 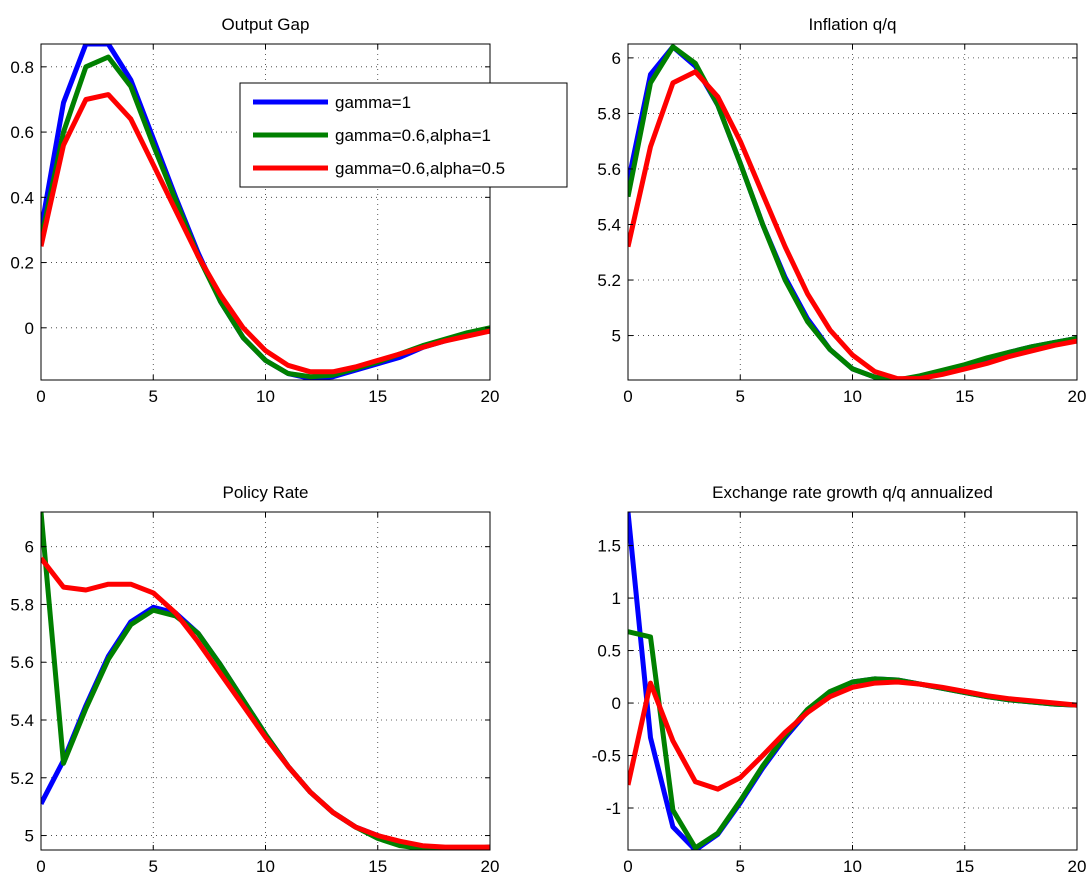 I want to click on y-tick-label: 0.8, so click(x=22, y=67).